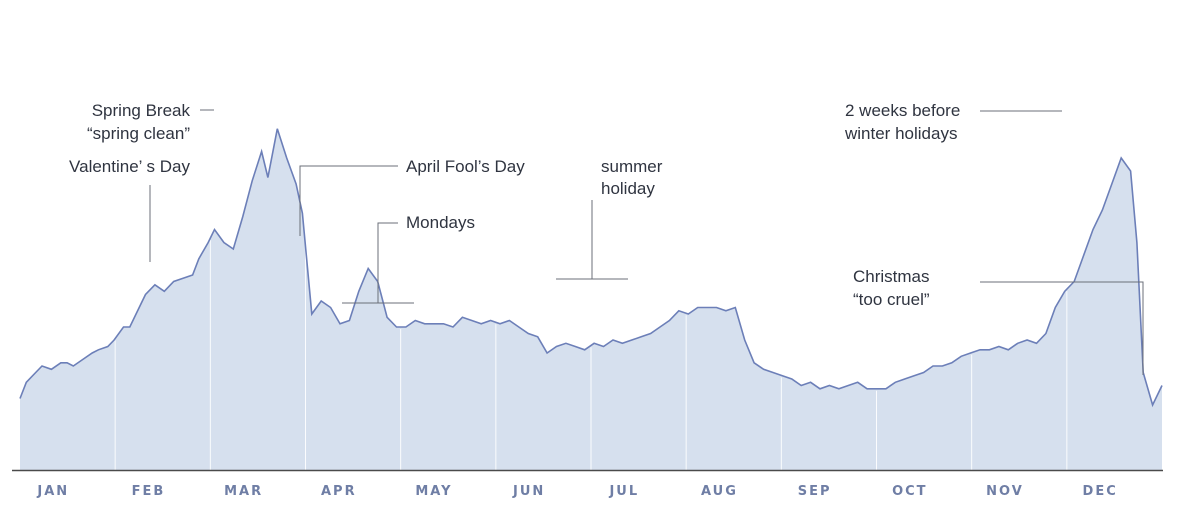 This screenshot has height=522, width=1181. I want to click on annotation-too-cruel: “too cruel”, so click(891, 299).